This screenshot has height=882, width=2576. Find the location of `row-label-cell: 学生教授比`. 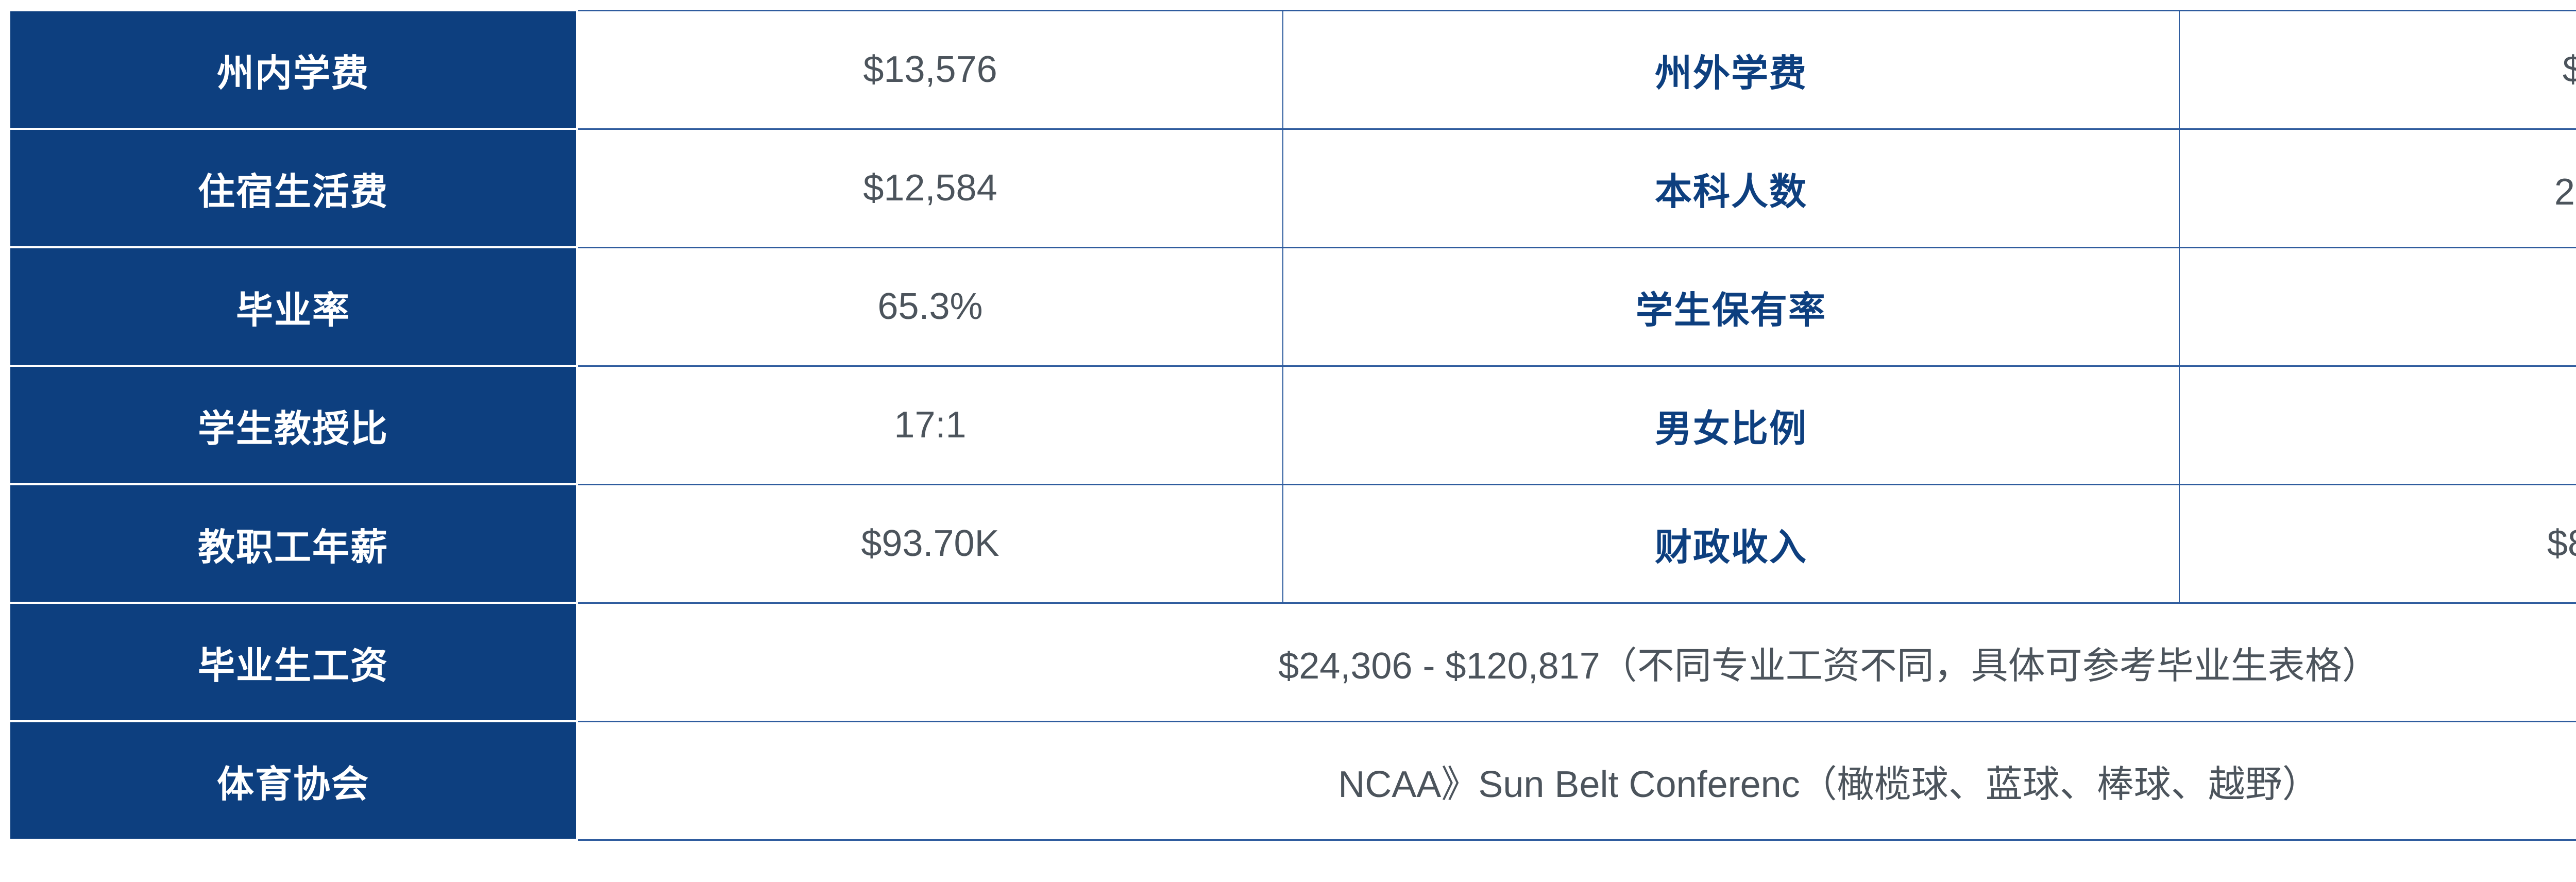

row-label-cell: 学生教授比 is located at coordinates (294, 425).